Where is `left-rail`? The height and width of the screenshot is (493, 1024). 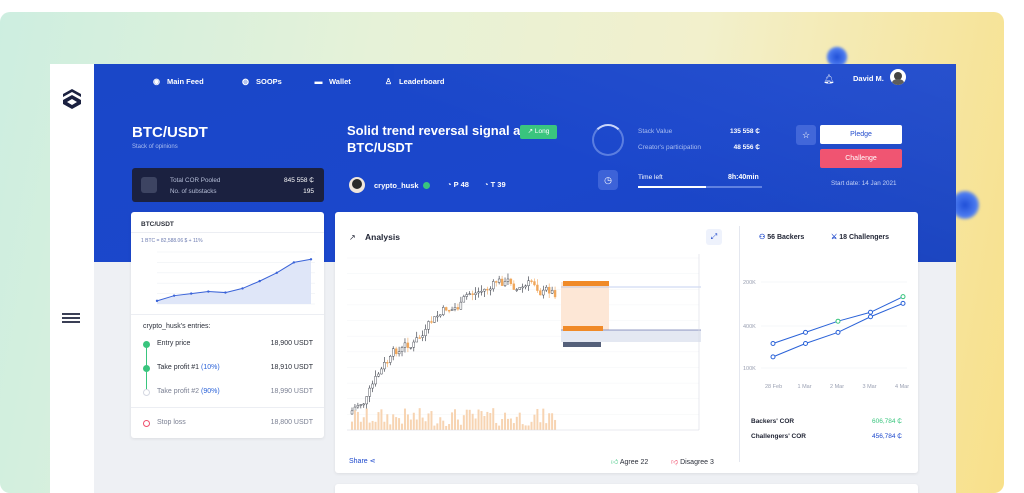 left-rail is located at coordinates (72, 278).